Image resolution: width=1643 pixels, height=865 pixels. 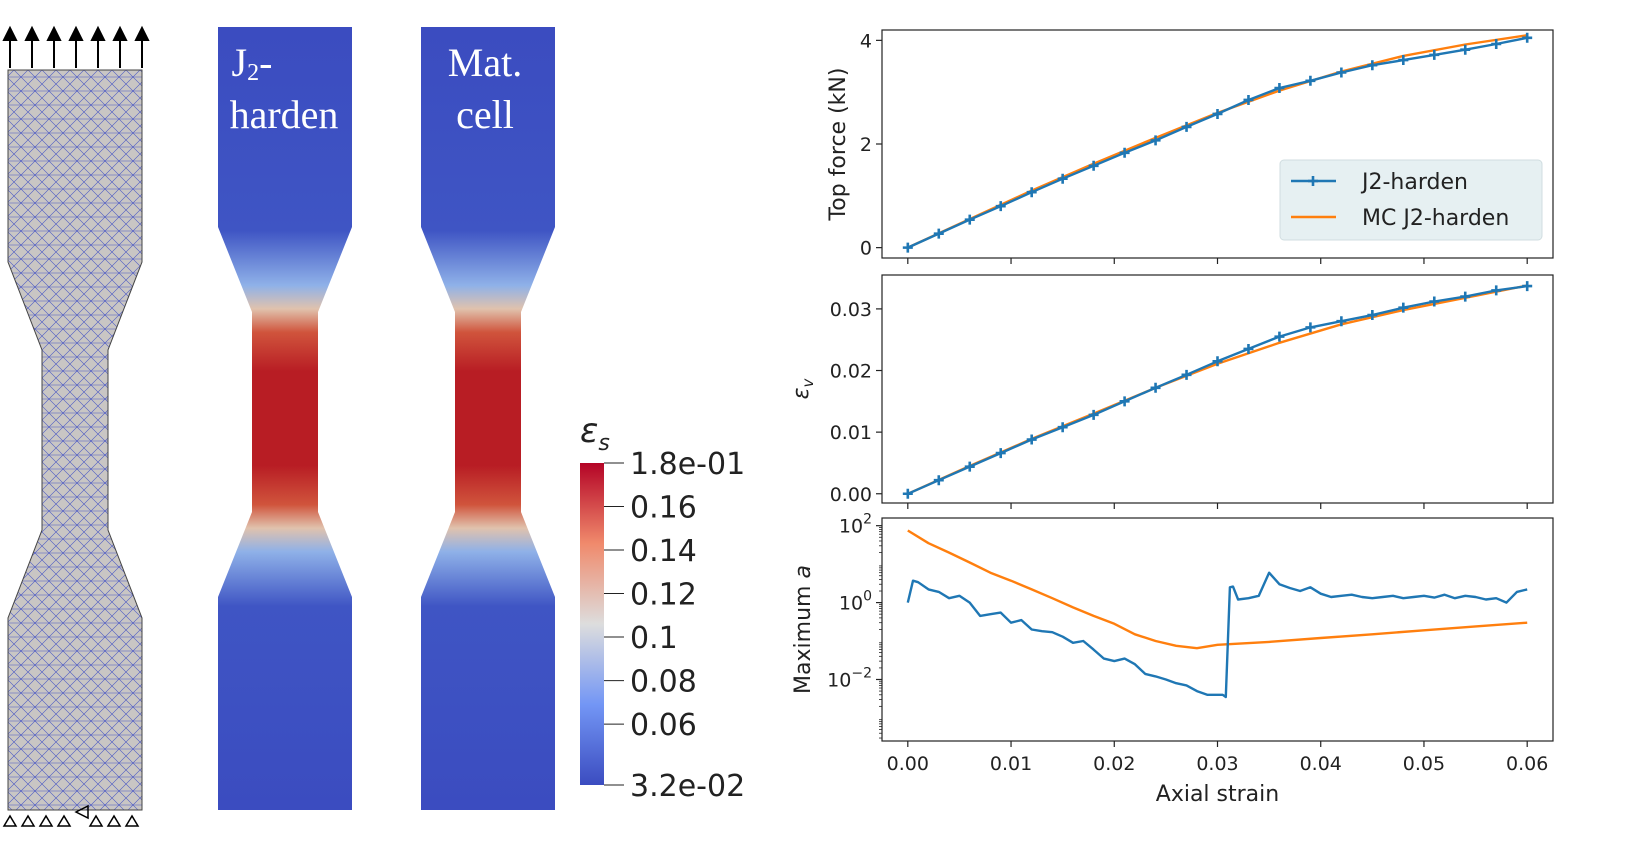 I want to click on specimen-j2-harden: J2- harden, so click(x=285, y=418).